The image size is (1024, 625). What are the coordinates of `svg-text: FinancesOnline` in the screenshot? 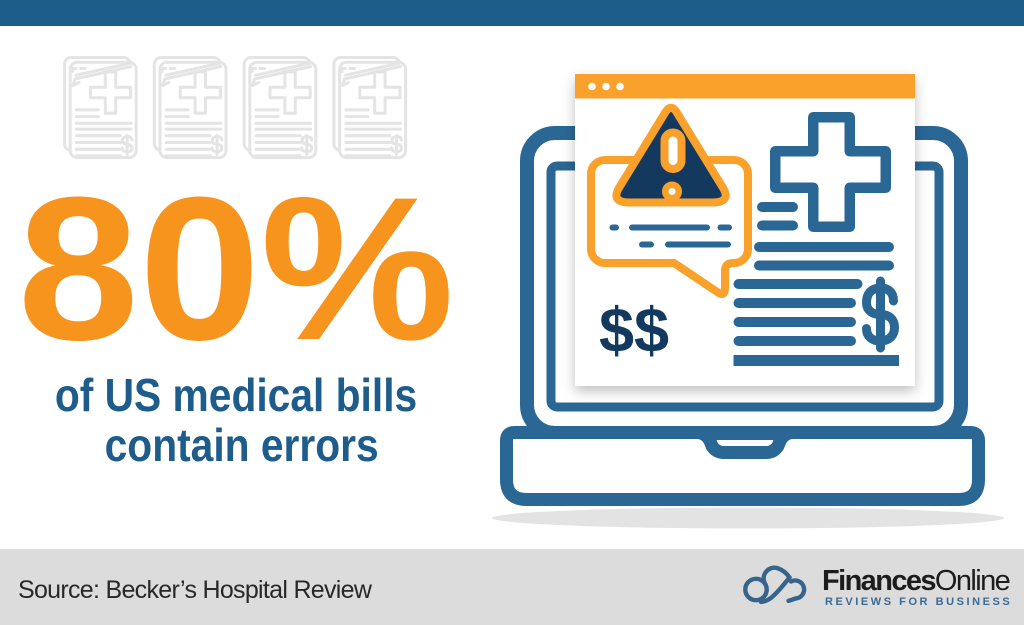 It's located at (916, 581).